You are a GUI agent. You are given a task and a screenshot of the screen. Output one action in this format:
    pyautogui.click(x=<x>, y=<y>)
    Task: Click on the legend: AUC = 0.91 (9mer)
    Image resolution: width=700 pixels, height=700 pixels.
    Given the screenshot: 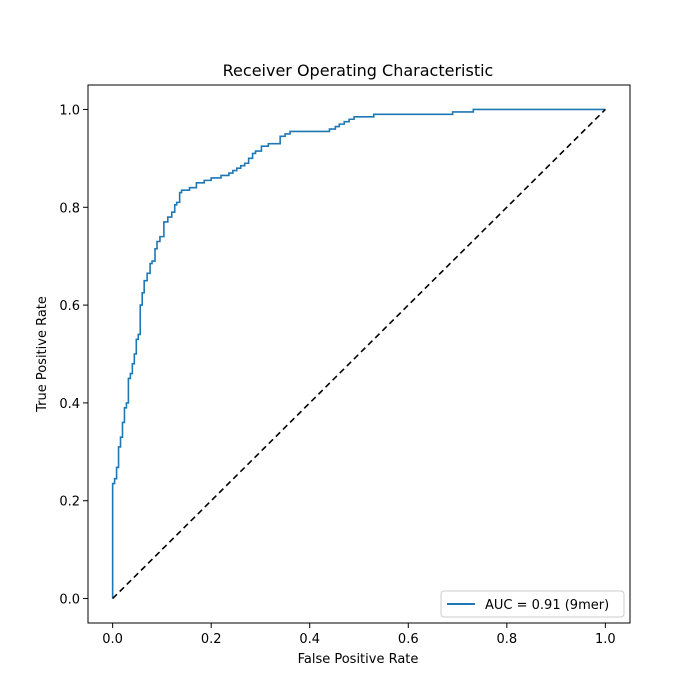 What is the action you would take?
    pyautogui.click(x=532, y=604)
    